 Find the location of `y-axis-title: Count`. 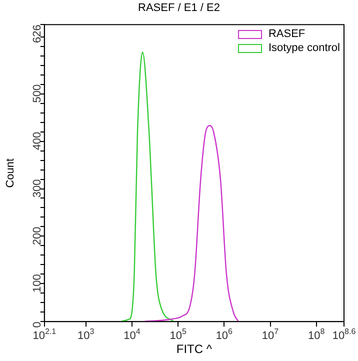

y-axis-title: Count is located at coordinates (10, 173).